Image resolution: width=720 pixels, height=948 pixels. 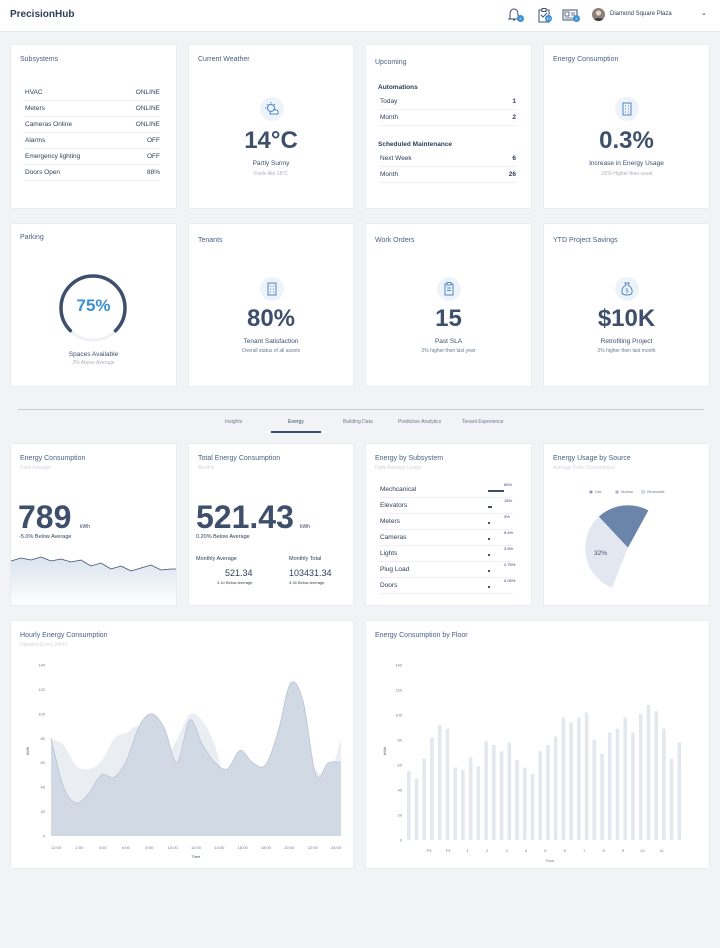 I want to click on brand-logo: PrecisionHub, so click(x=42, y=14).